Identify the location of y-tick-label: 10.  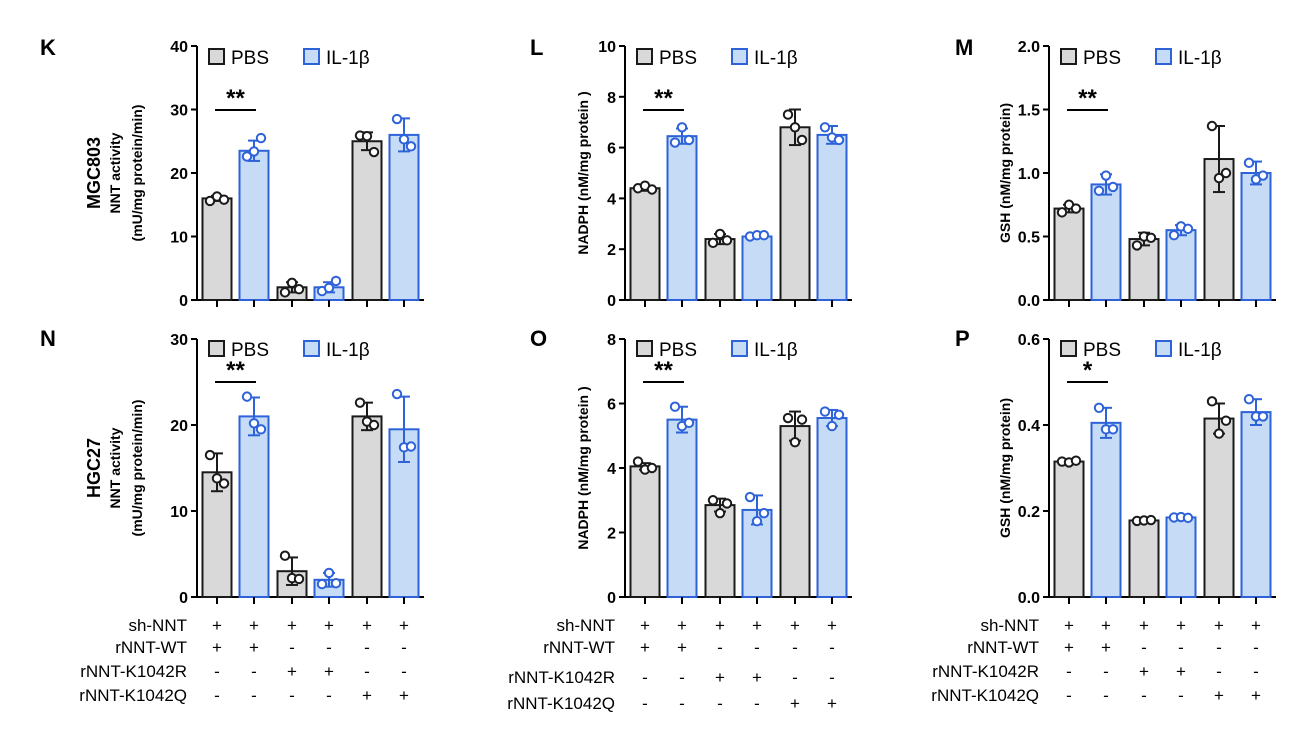
(179, 238).